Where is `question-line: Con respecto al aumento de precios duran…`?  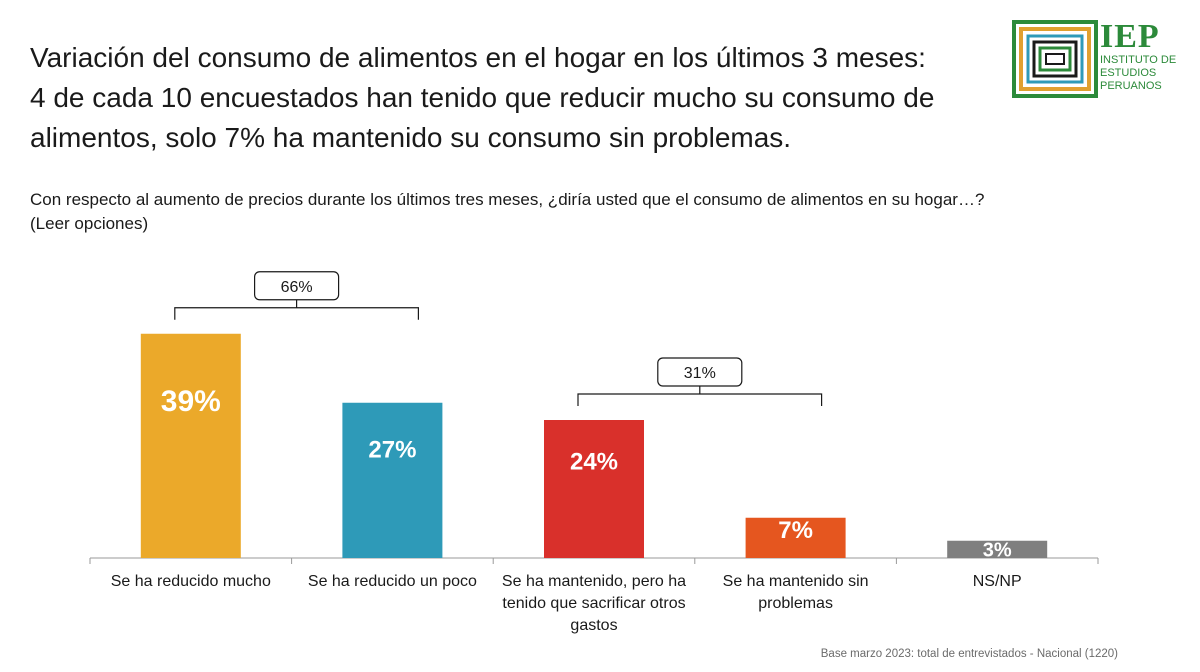
question-line: Con respecto al aumento de precios duran… is located at coordinates (507, 199).